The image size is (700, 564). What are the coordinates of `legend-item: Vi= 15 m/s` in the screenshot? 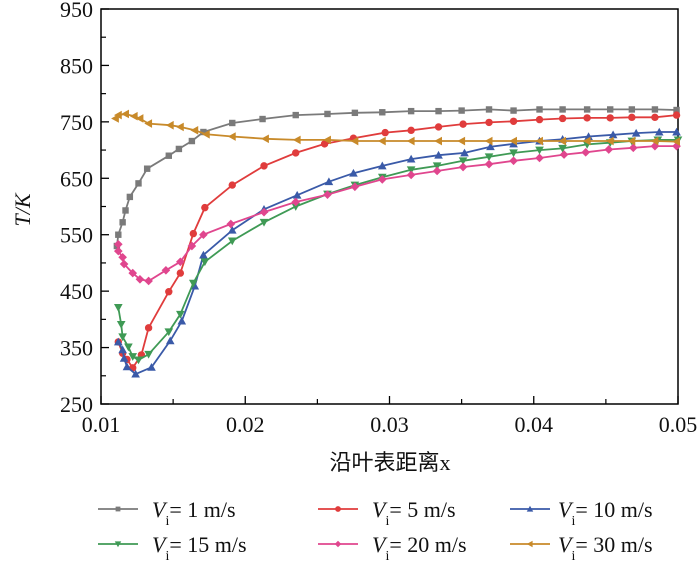 It's located at (172, 548).